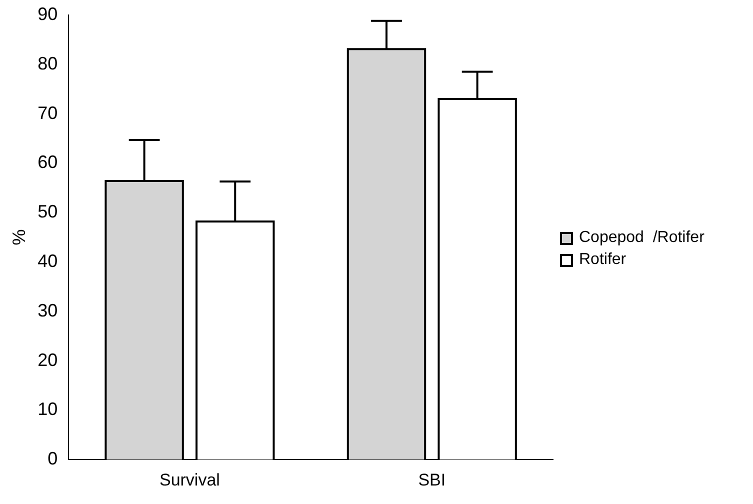  Describe the element at coordinates (48, 112) in the screenshot. I see `y-tick-label: 70` at that location.